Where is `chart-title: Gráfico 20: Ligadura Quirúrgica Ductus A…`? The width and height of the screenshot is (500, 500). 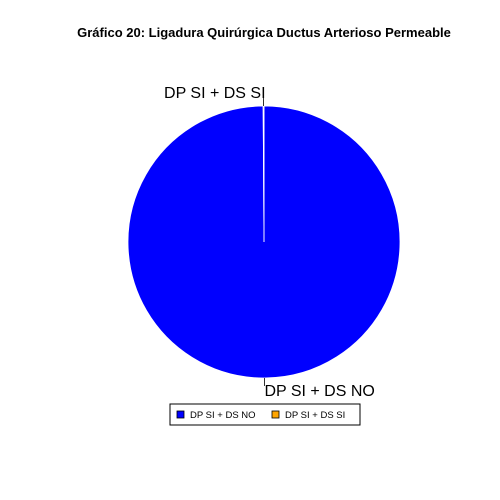 chart-title: Gráfico 20: Ligadura Quirúrgica Ductus A… is located at coordinates (264, 32).